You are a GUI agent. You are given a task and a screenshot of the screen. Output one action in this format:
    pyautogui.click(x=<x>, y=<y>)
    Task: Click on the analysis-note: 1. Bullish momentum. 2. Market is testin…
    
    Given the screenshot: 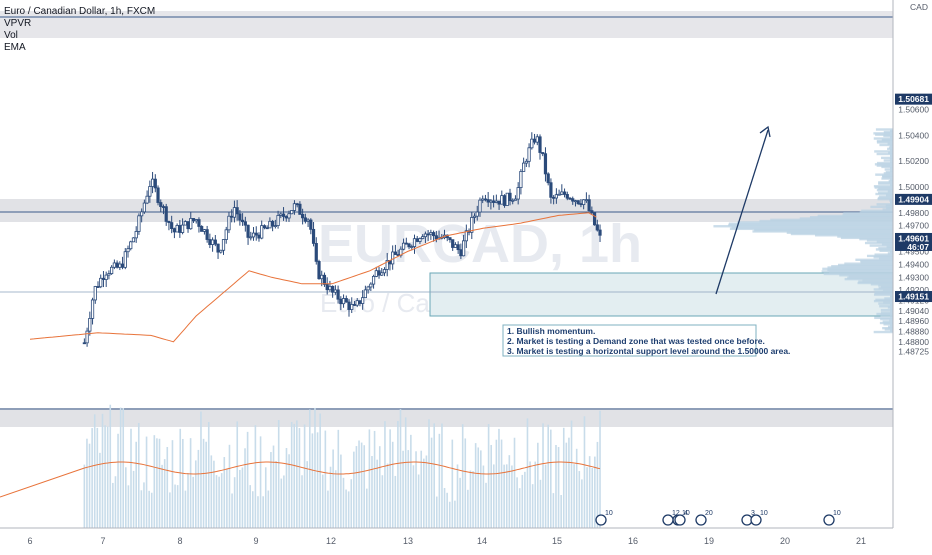 What is the action you would take?
    pyautogui.click(x=646, y=340)
    